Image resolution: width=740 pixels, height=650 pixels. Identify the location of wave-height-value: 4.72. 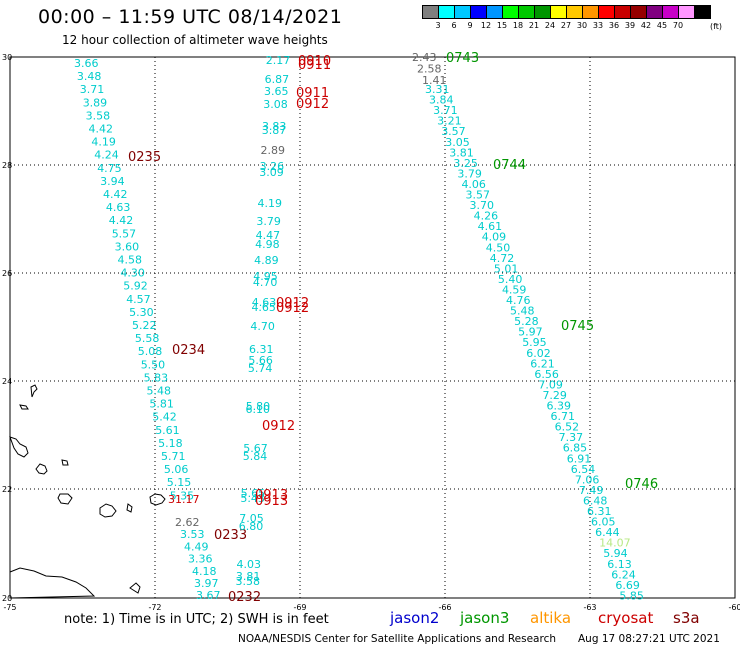
(502, 258).